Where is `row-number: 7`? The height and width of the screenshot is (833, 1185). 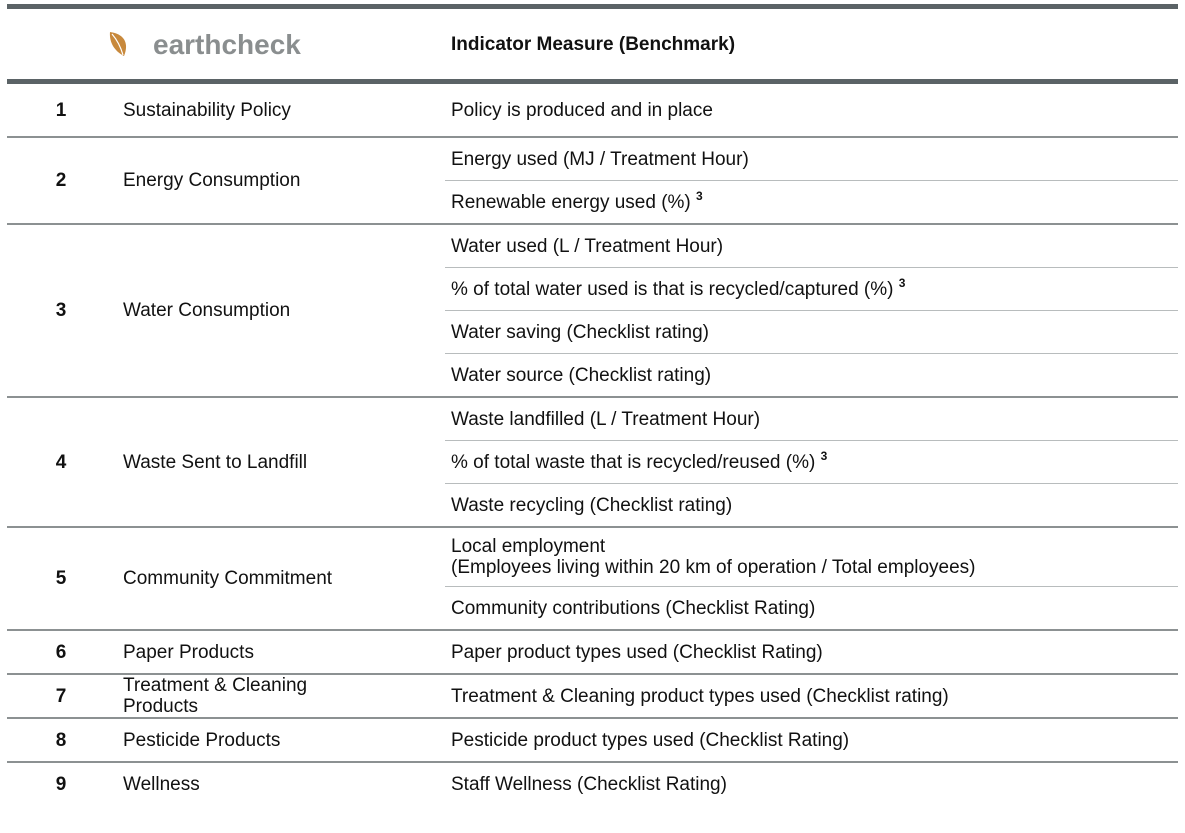 row-number: 7 is located at coordinates (61, 696).